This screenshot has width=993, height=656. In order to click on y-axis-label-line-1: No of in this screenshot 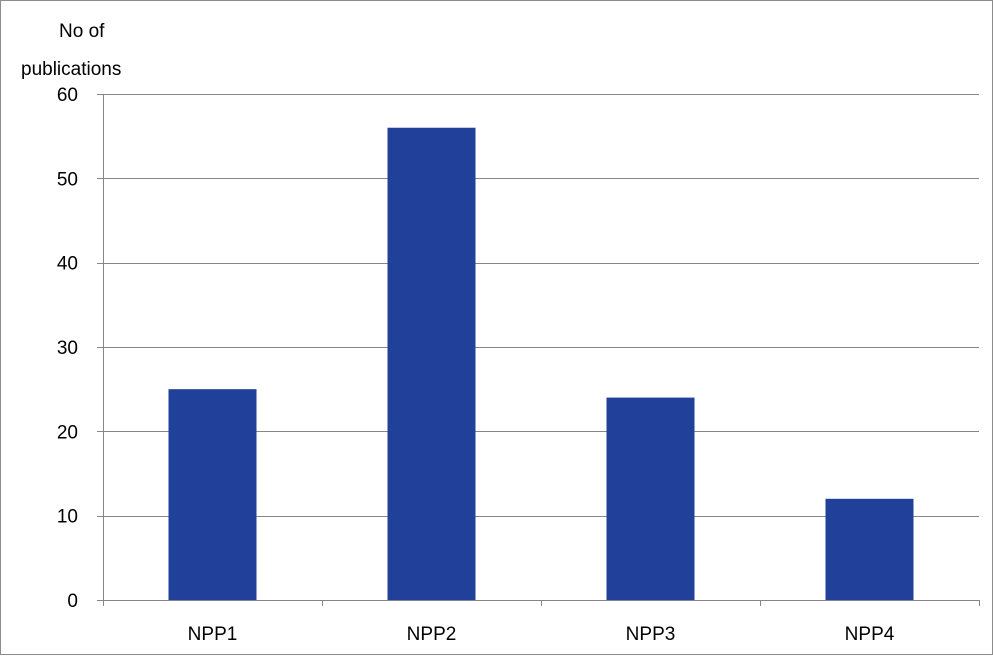, I will do `click(82, 31)`.